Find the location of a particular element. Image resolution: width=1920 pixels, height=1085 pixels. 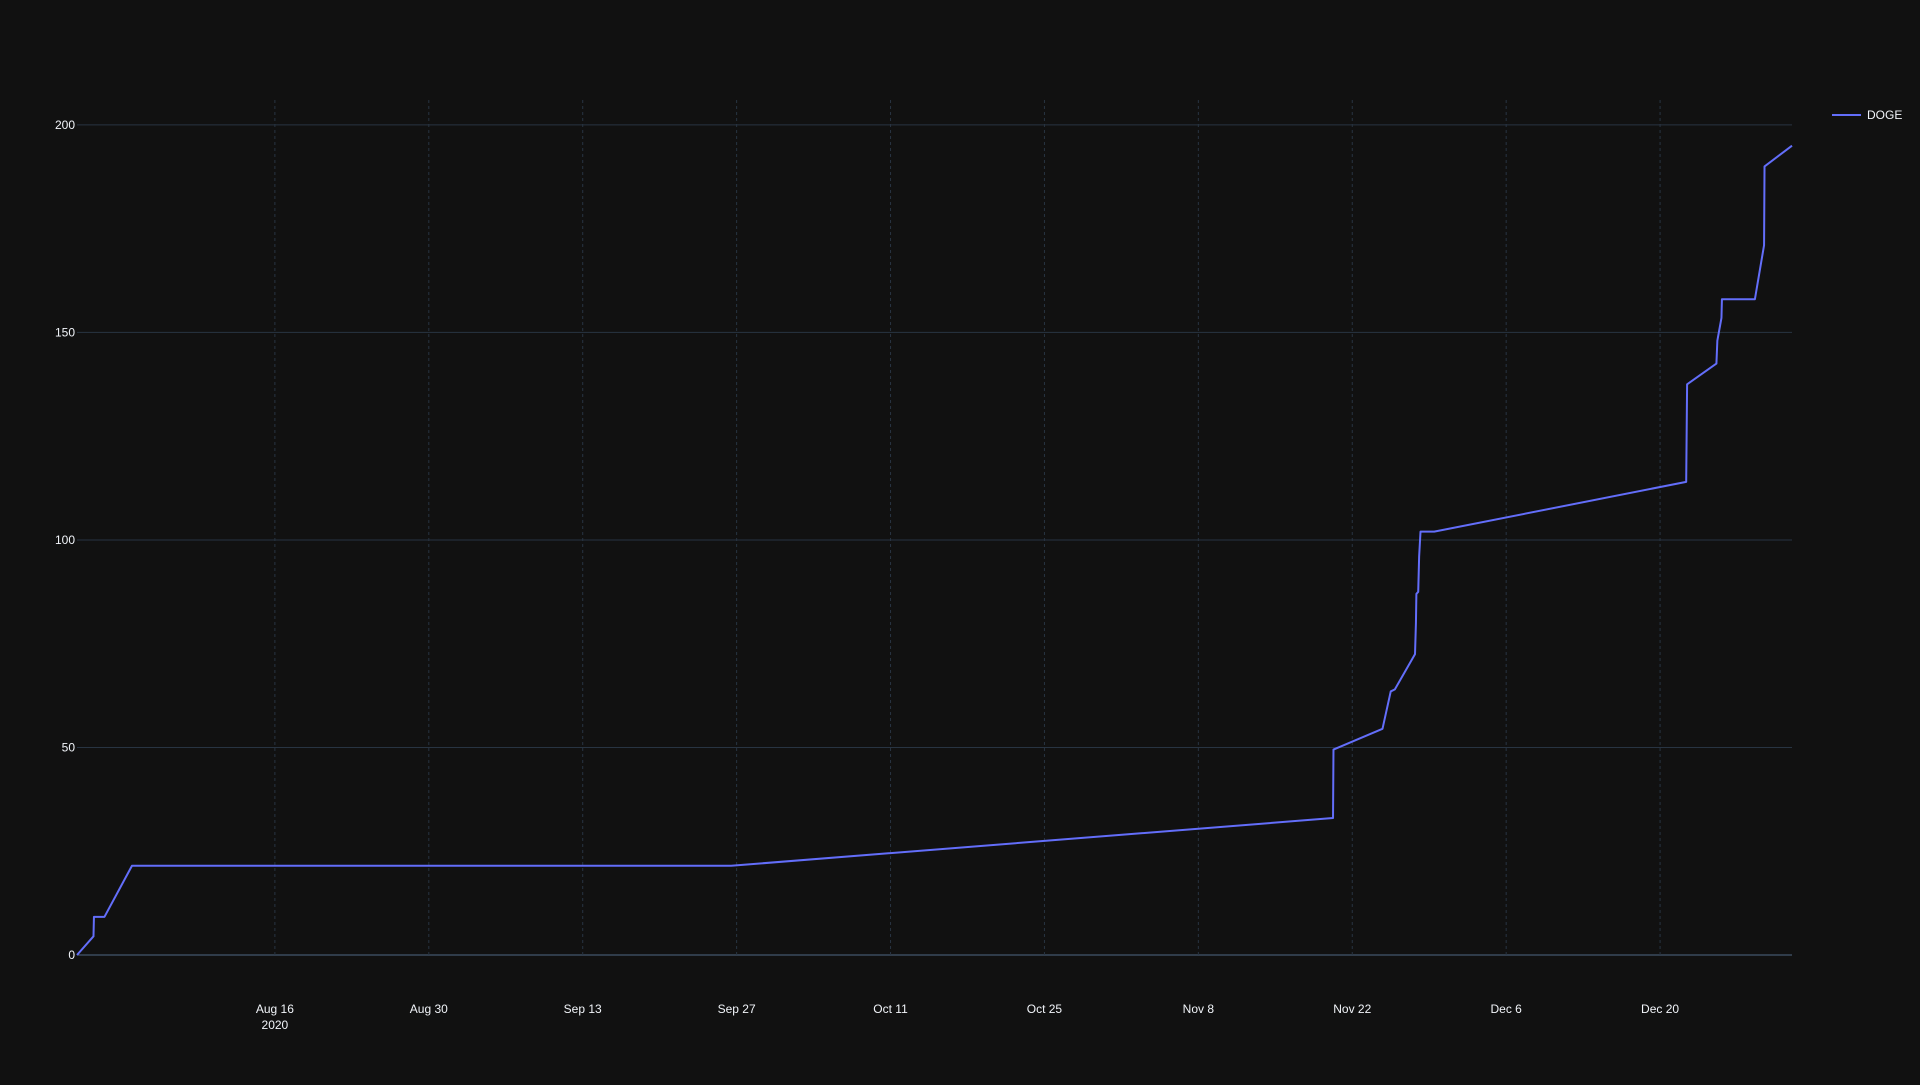

x-tick-label: Oct 11 is located at coordinates (890, 1009).